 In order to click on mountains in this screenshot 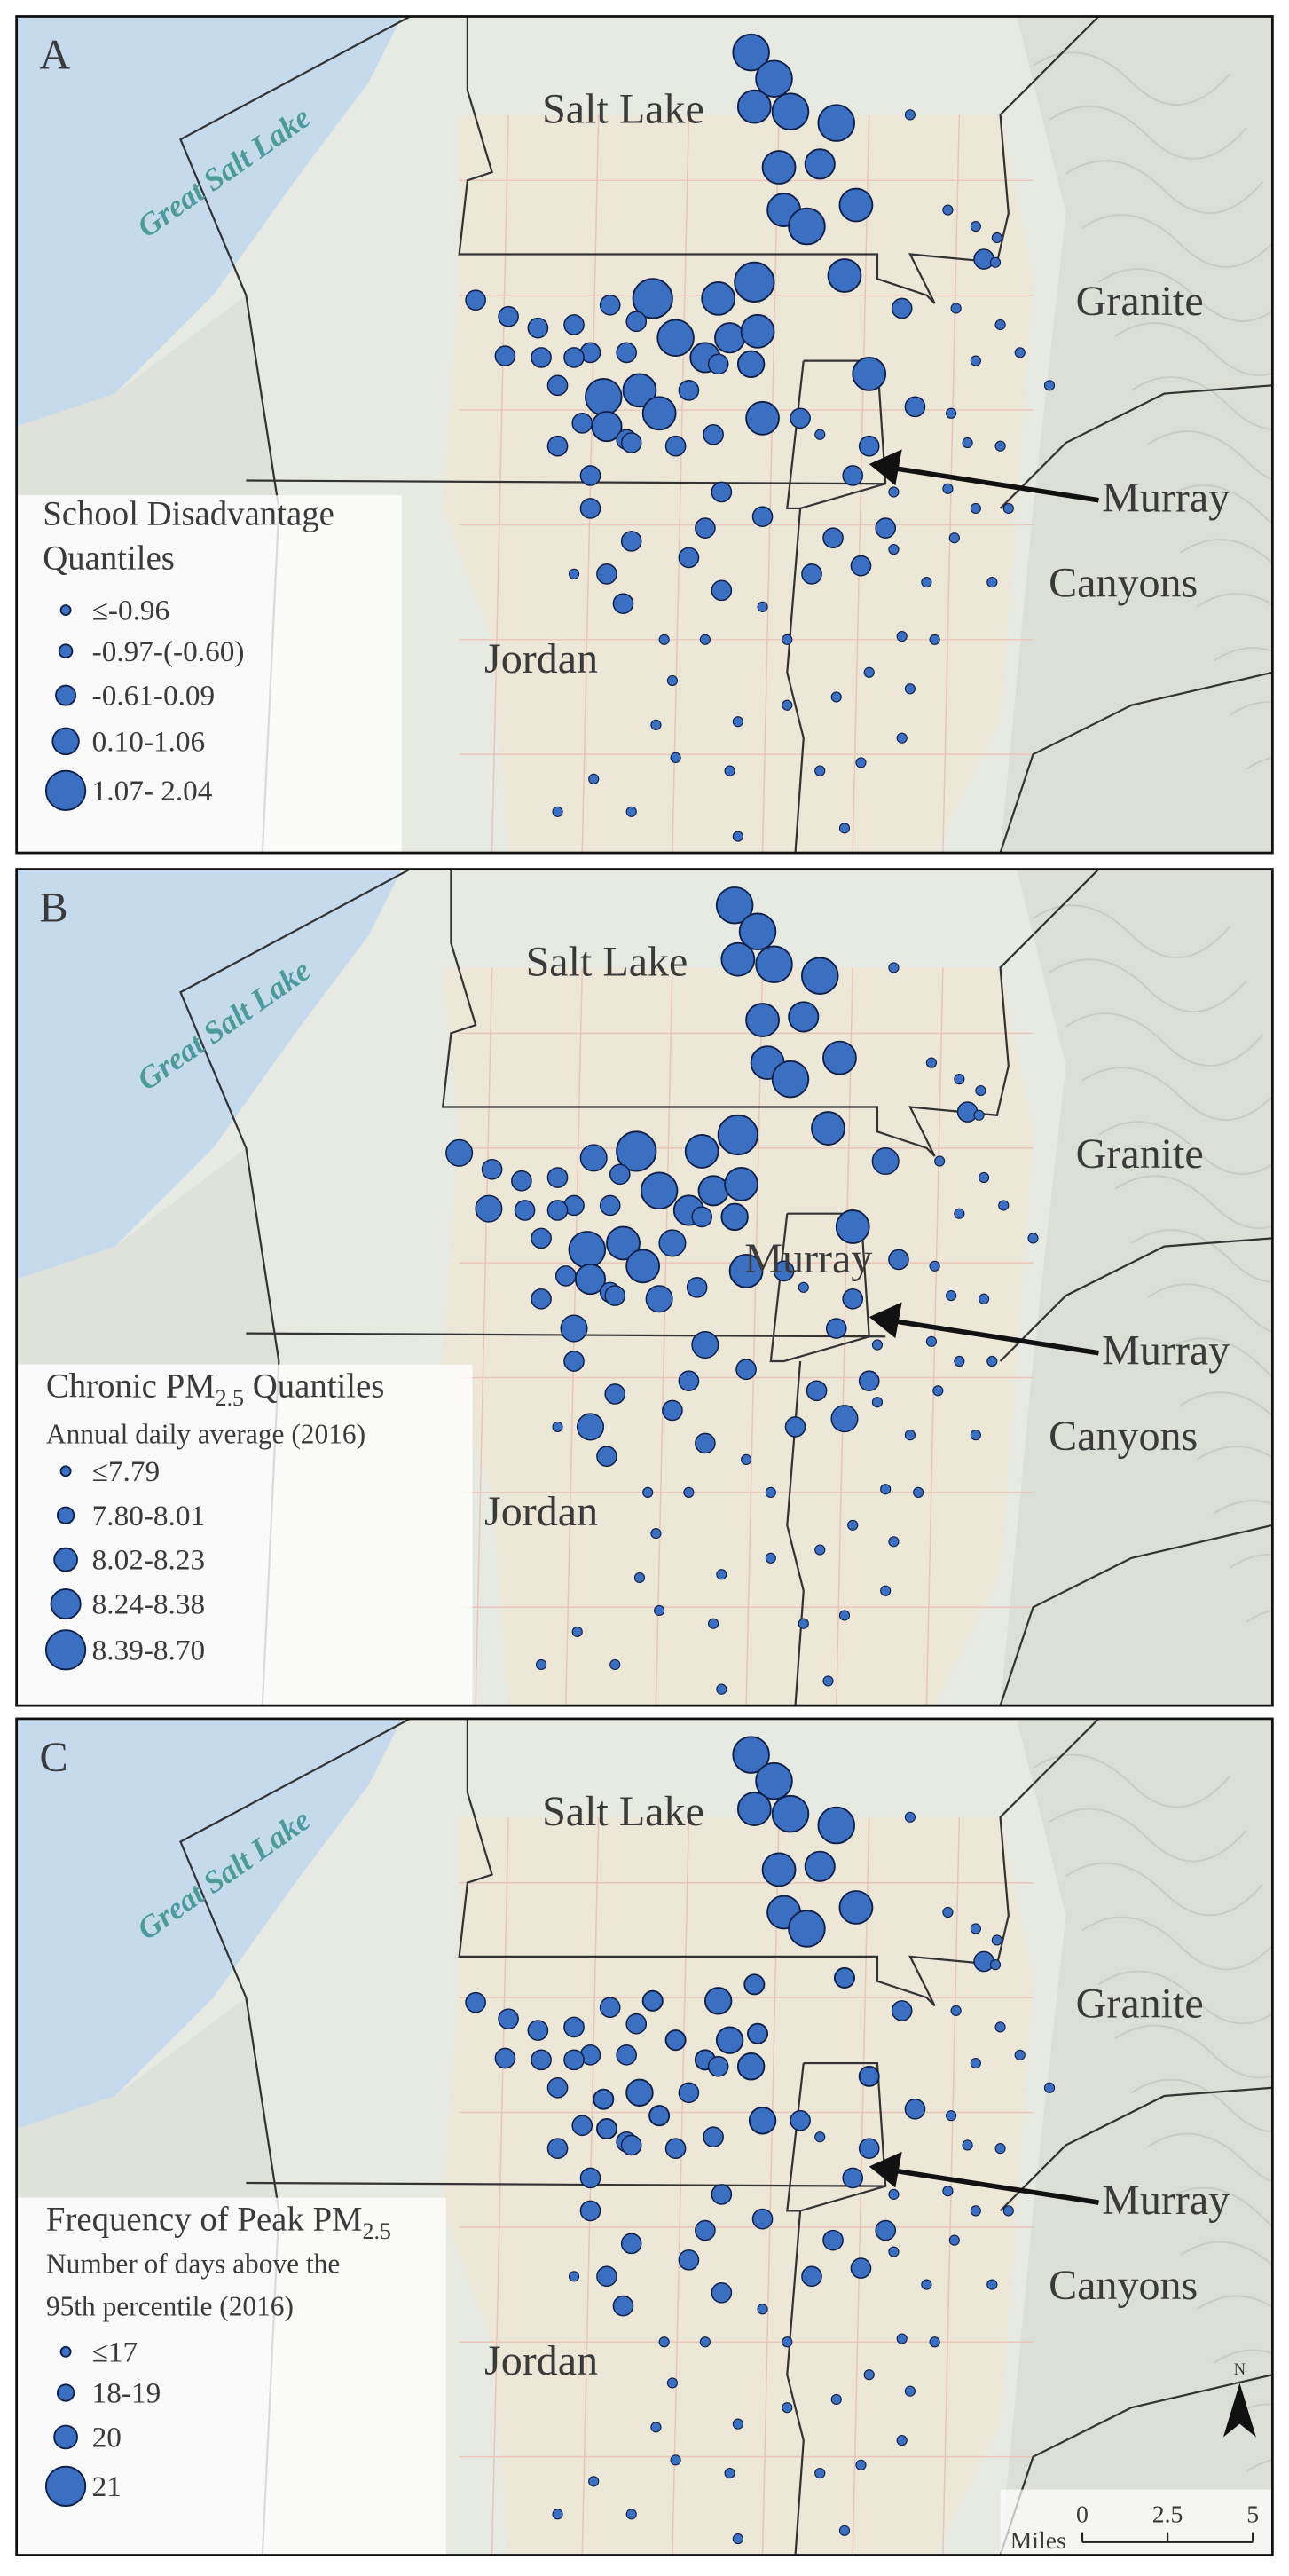, I will do `click(1136, 1287)`.